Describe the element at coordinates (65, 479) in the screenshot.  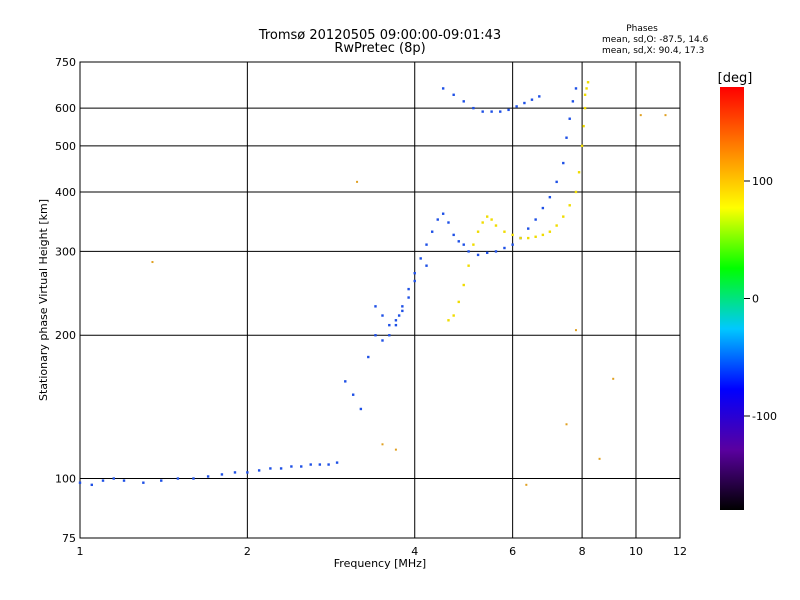
I see `y-tick-label: 100` at that location.